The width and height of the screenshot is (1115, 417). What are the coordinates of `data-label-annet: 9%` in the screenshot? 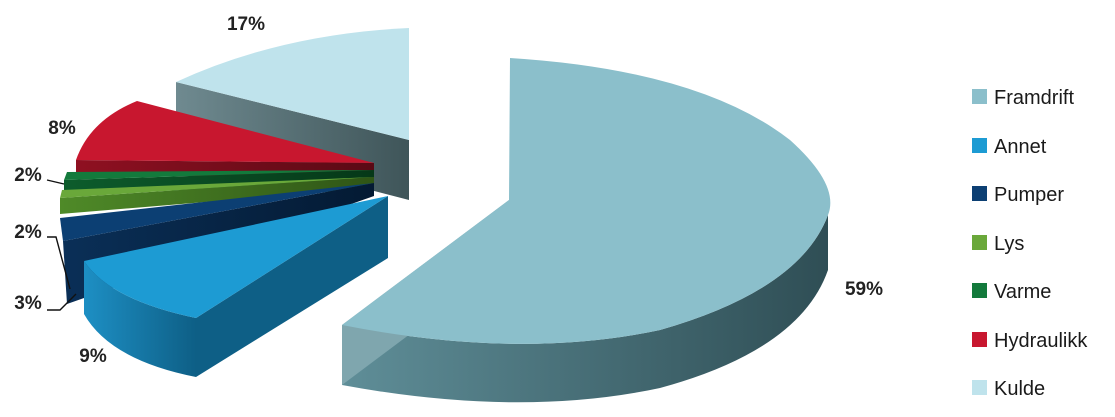 It's located at (93, 356).